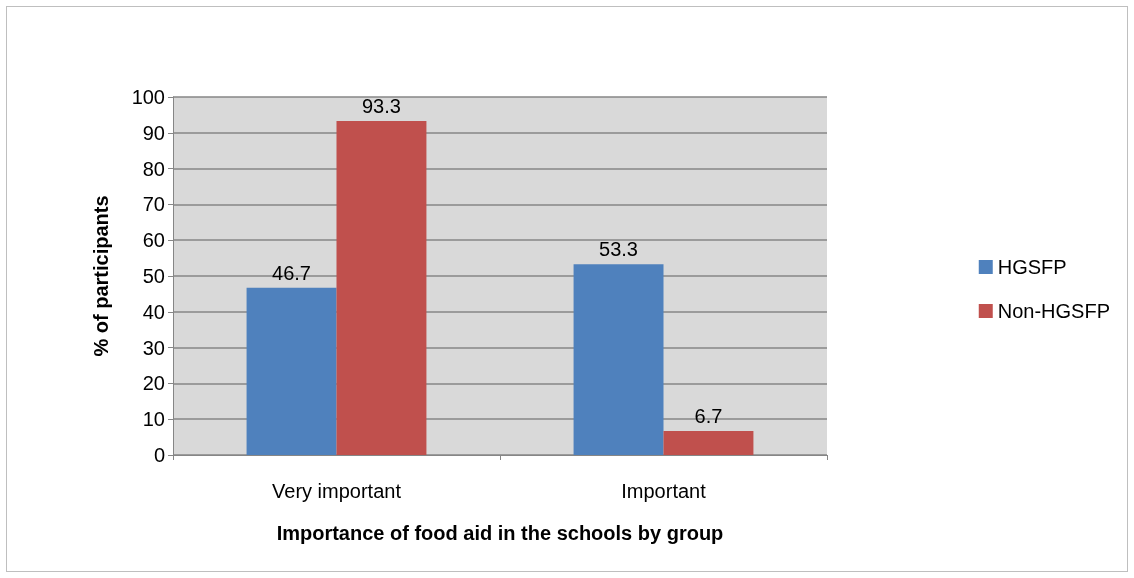 This screenshot has height=578, width=1134. What do you see at coordinates (708, 416) in the screenshot?
I see `data-label: 6.7` at bounding box center [708, 416].